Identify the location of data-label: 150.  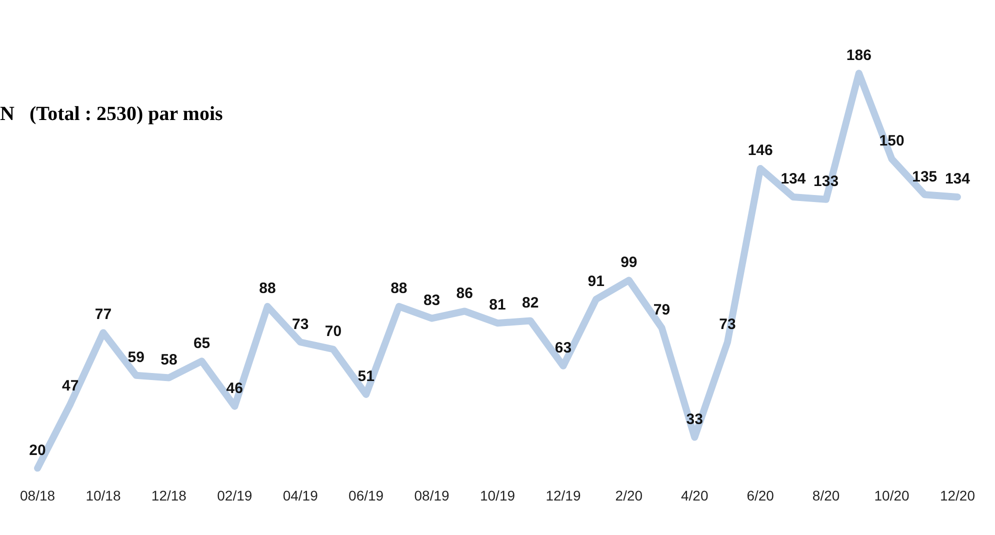
(891, 141).